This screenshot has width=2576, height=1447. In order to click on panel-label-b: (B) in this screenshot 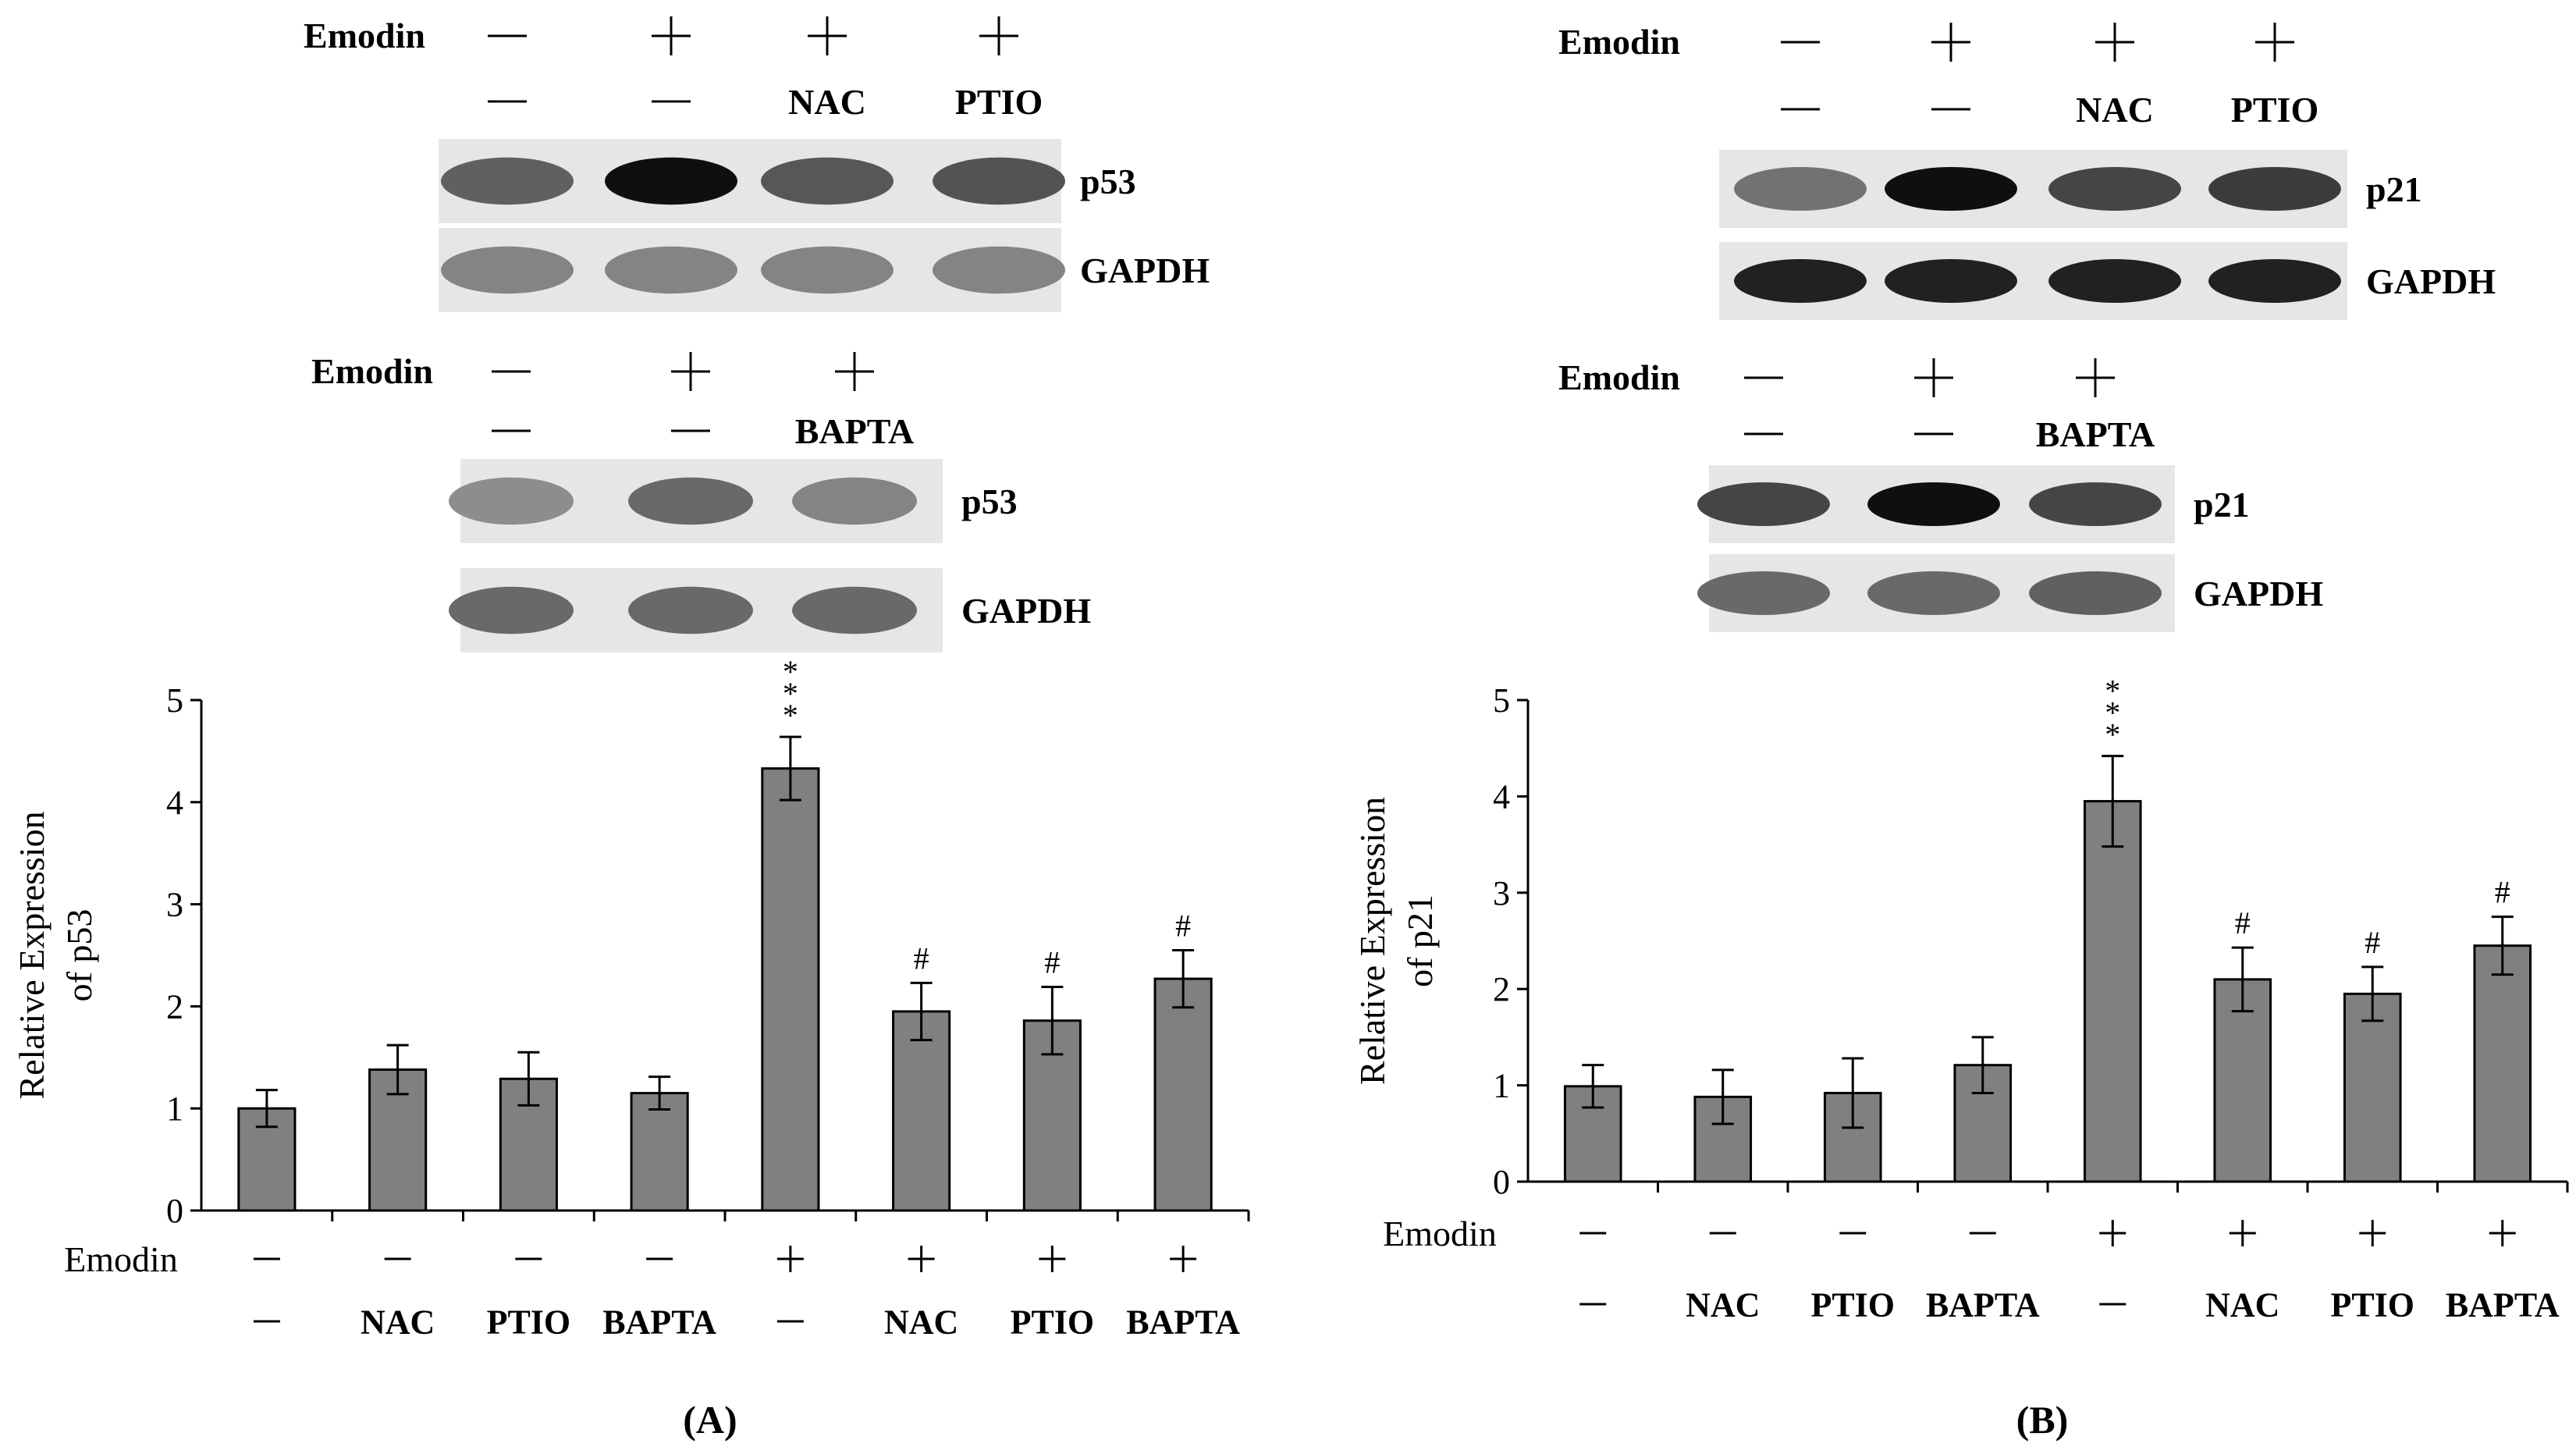, I will do `click(2043, 1420)`.